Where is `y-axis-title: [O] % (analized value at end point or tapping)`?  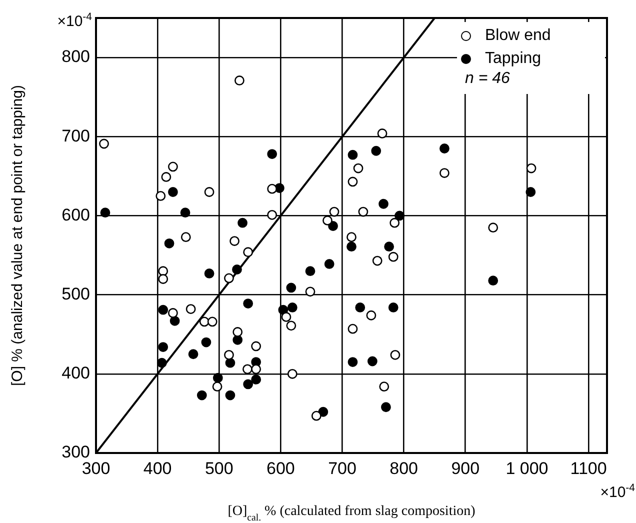
y-axis-title: [O] % (analized value at end point or tapping) is located at coordinates (17, 235).